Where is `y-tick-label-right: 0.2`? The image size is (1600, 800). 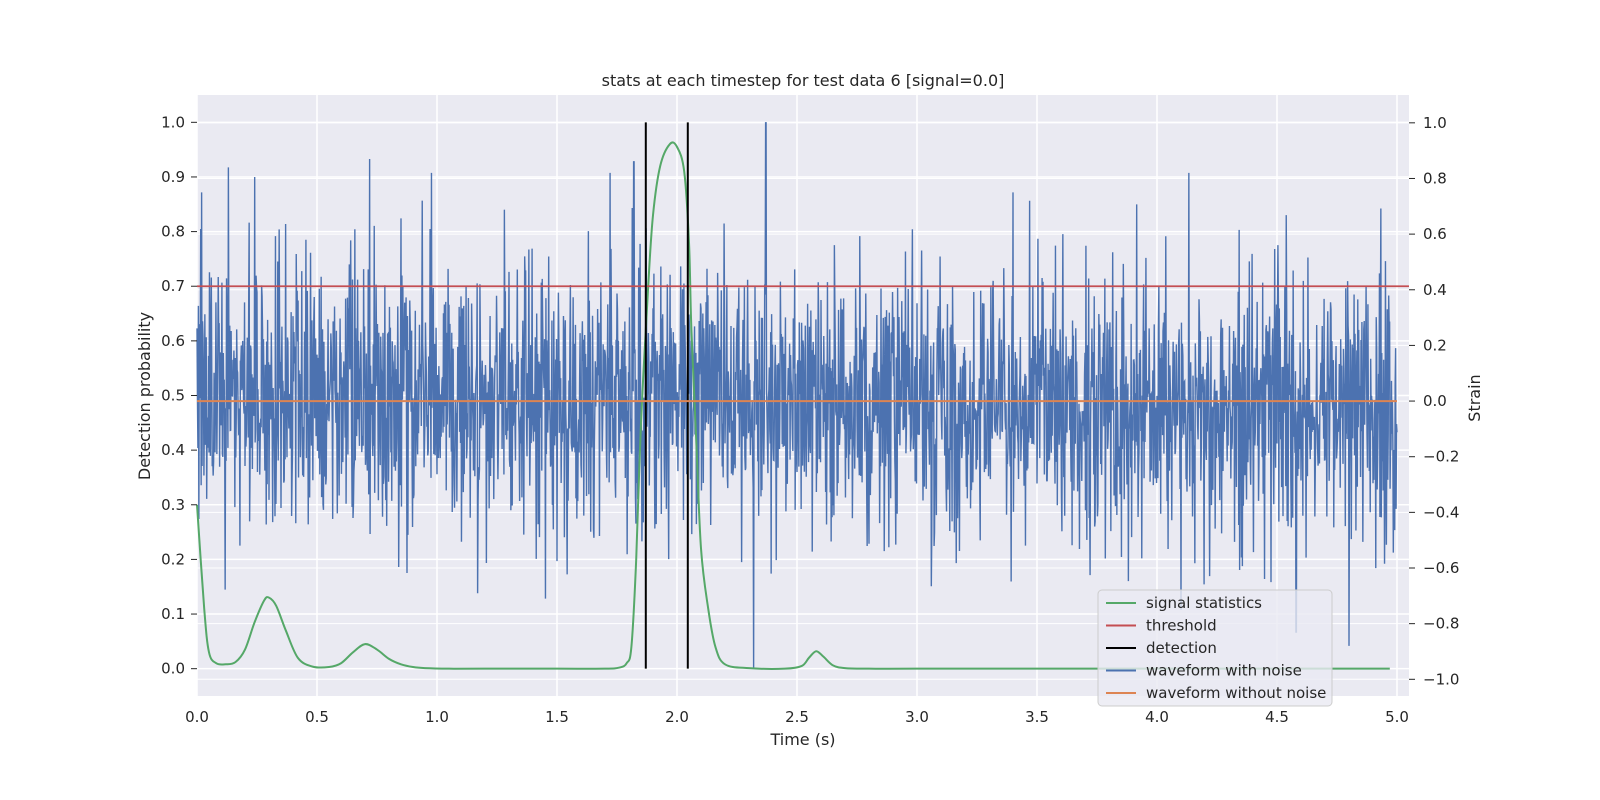 y-tick-label-right: 0.2 is located at coordinates (1435, 345).